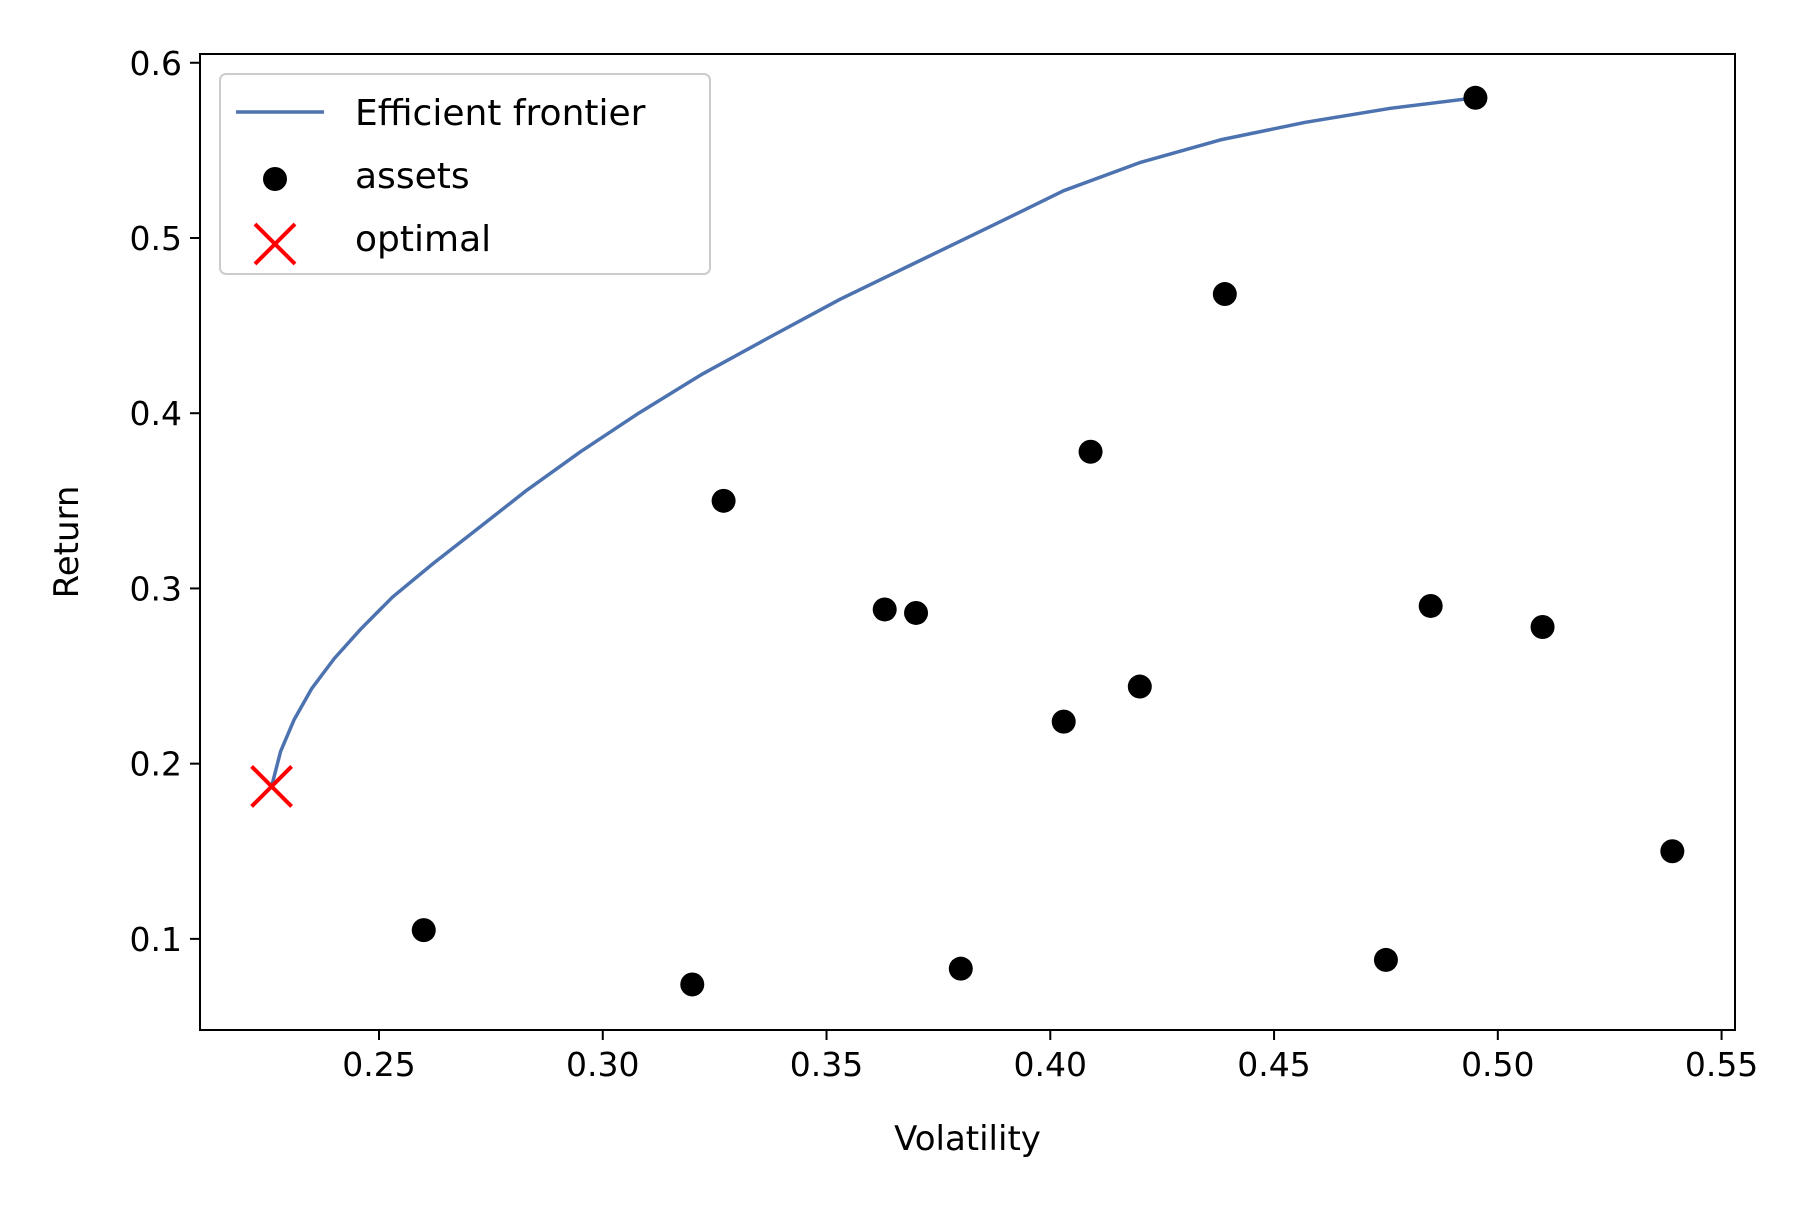 The height and width of the screenshot is (1205, 1800). Describe the element at coordinates (1050, 1064) in the screenshot. I see `x-tick-label: 0.40` at that location.